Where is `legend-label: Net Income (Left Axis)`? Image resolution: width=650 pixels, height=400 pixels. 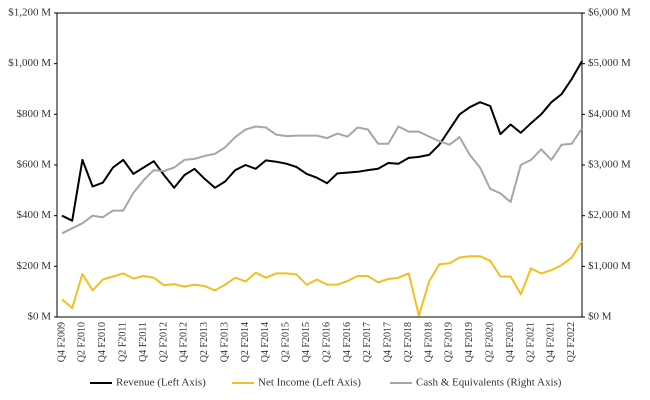 legend-label: Net Income (Left Axis) is located at coordinates (309, 383).